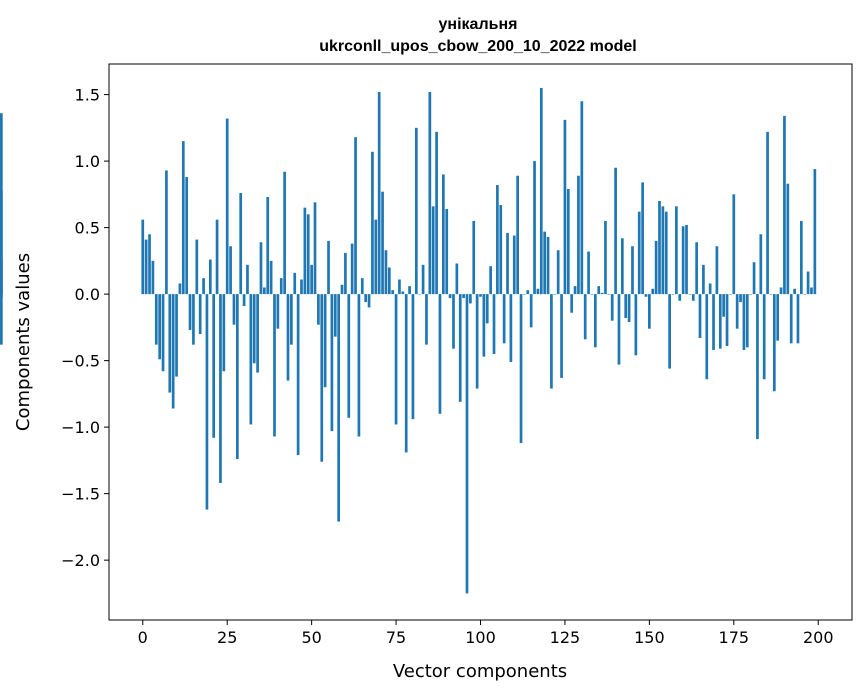 The height and width of the screenshot is (696, 867). What do you see at coordinates (486, 633) in the screenshot?
I see `x-axis-ticks: 0 25 50 75 100 125 150 175 200` at bounding box center [486, 633].